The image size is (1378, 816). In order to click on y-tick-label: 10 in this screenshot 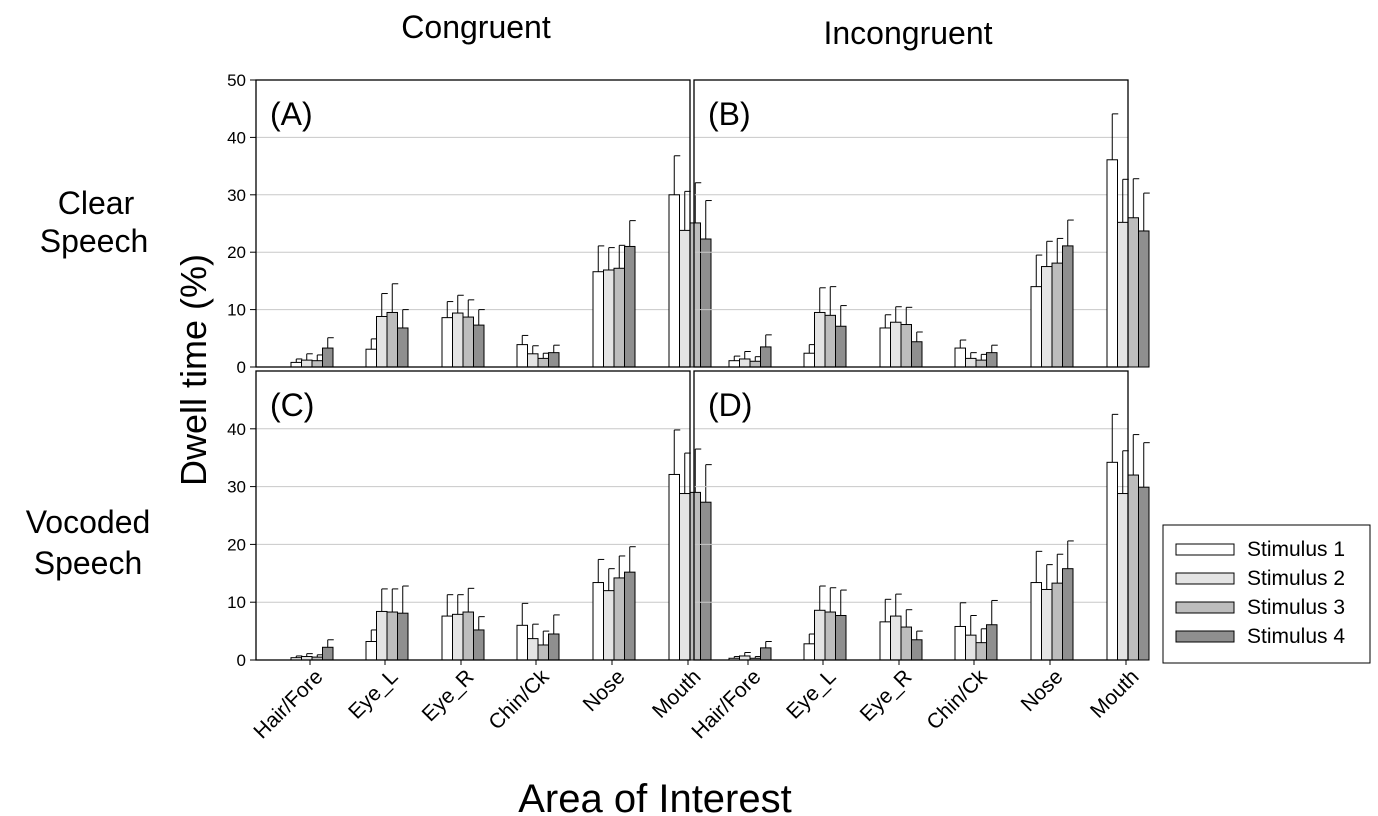, I will do `click(236, 602)`.